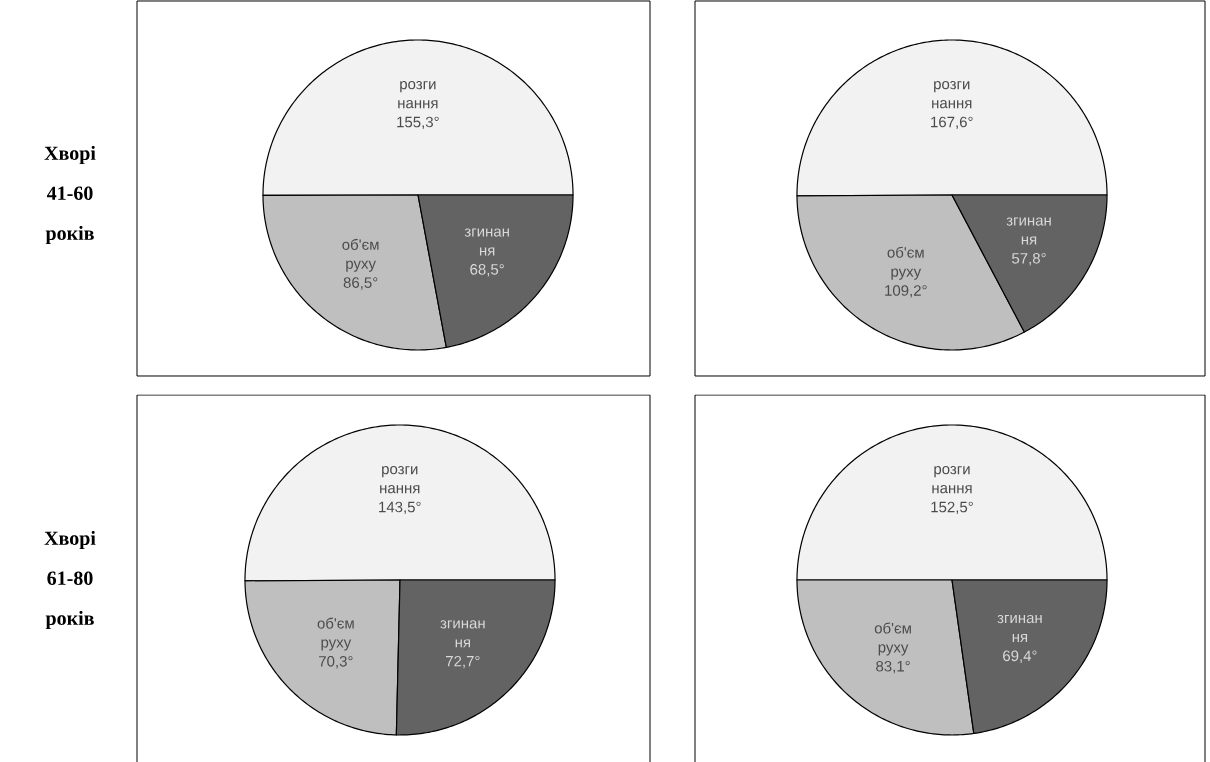 The width and height of the screenshot is (1210, 762). Describe the element at coordinates (418, 122) in the screenshot. I see `data-label: 155,3°` at that location.